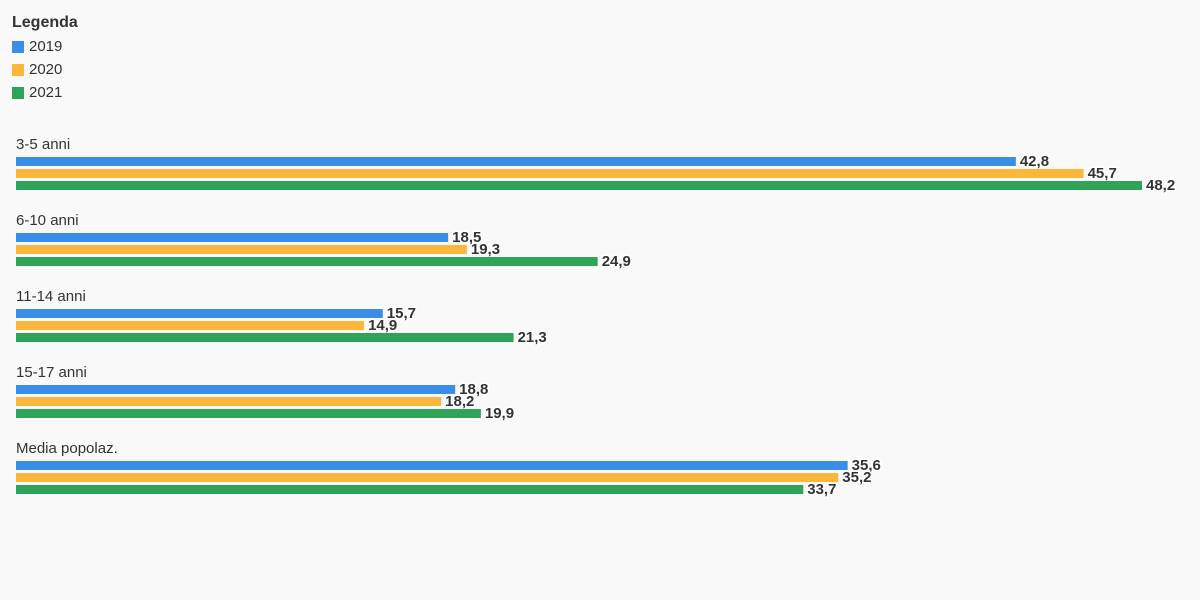 This screenshot has width=1200, height=600. What do you see at coordinates (47, 220) in the screenshot?
I see `category-label: 6-10 anni` at bounding box center [47, 220].